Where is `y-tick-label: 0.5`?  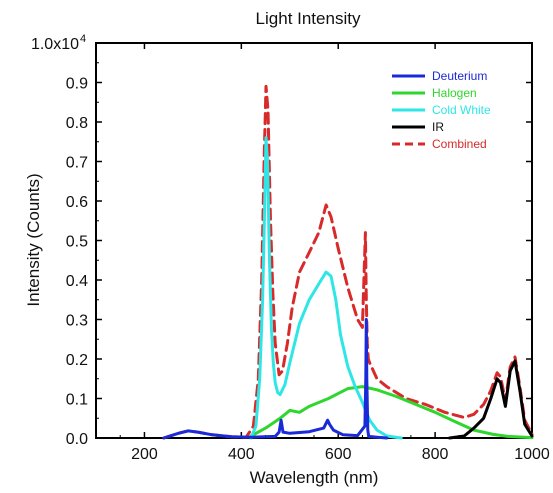 y-tick-label: 0.5 is located at coordinates (77, 242).